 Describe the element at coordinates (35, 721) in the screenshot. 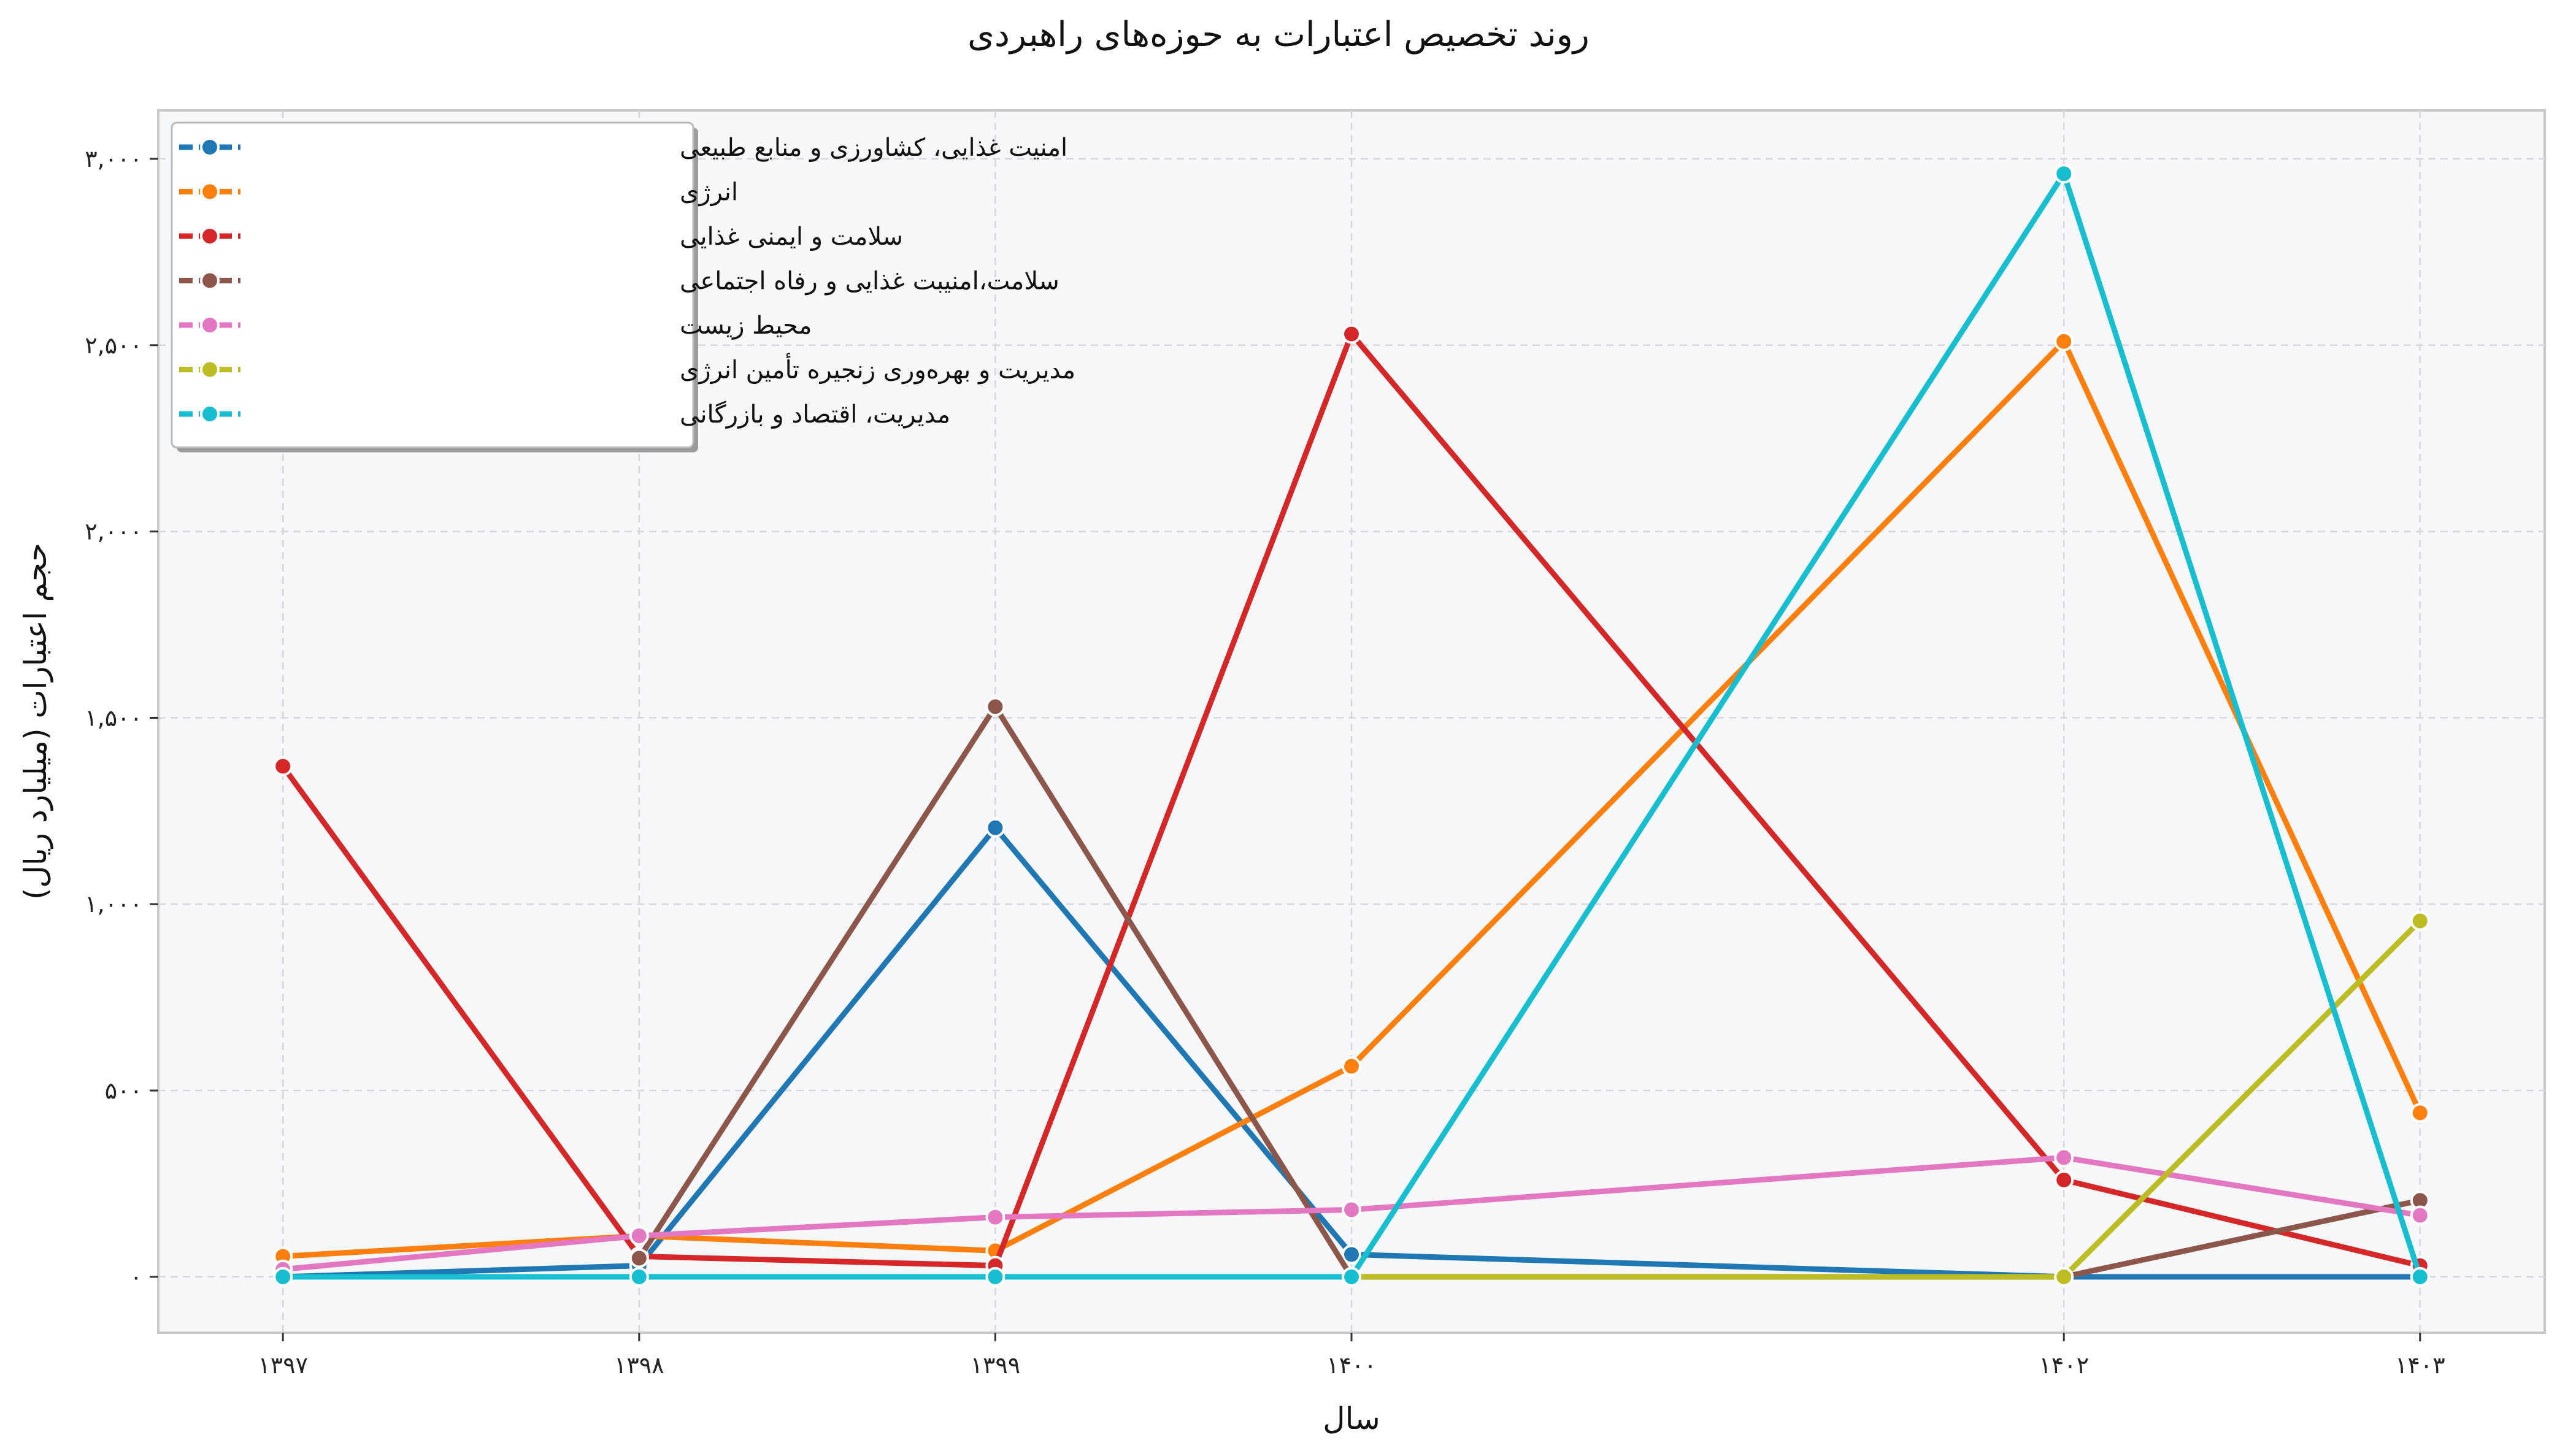

I see `y-axis-title: حجم اعتبارات (میلیارد ریال)` at that location.